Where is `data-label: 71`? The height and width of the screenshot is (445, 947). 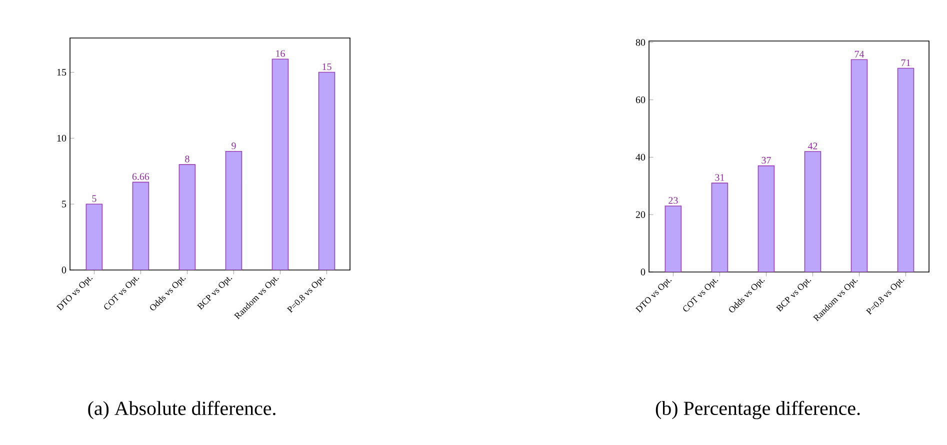
data-label: 71 is located at coordinates (905, 62).